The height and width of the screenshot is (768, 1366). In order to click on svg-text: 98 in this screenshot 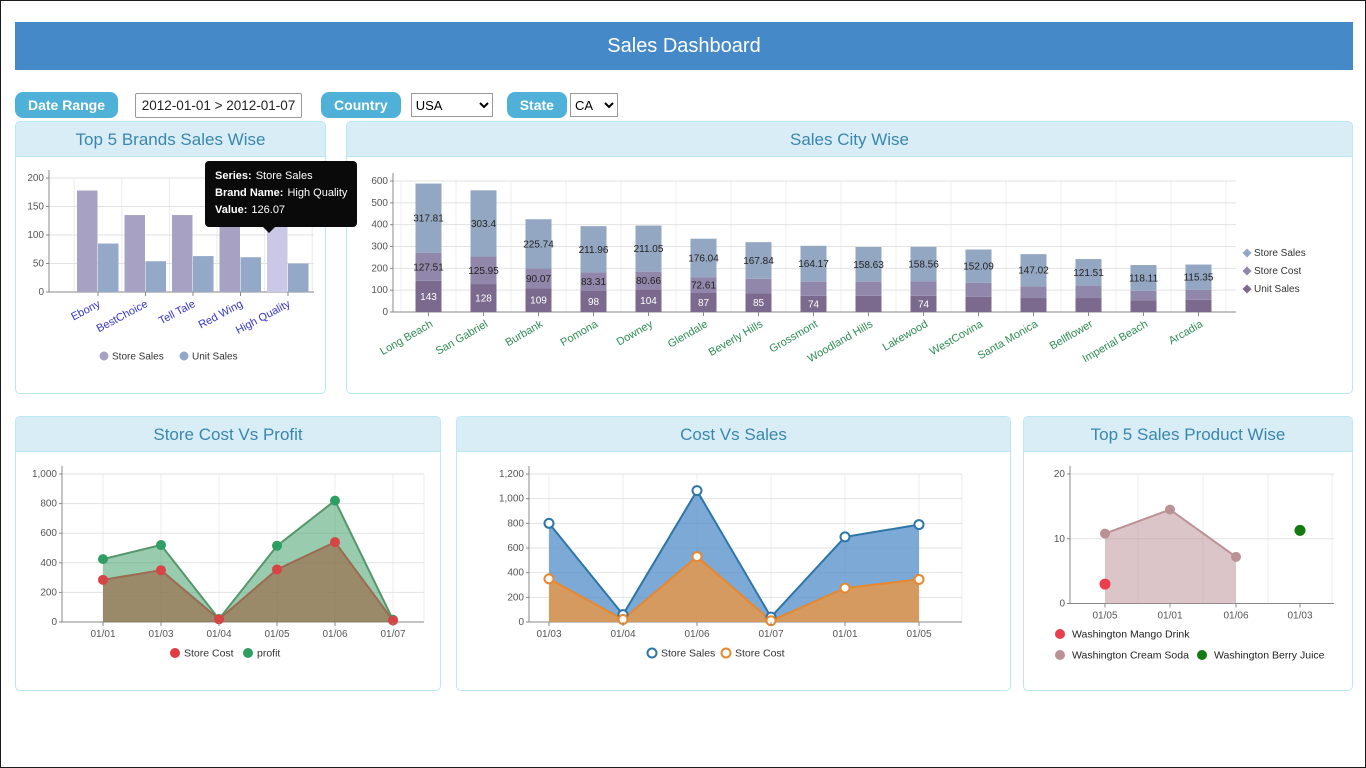, I will do `click(594, 302)`.